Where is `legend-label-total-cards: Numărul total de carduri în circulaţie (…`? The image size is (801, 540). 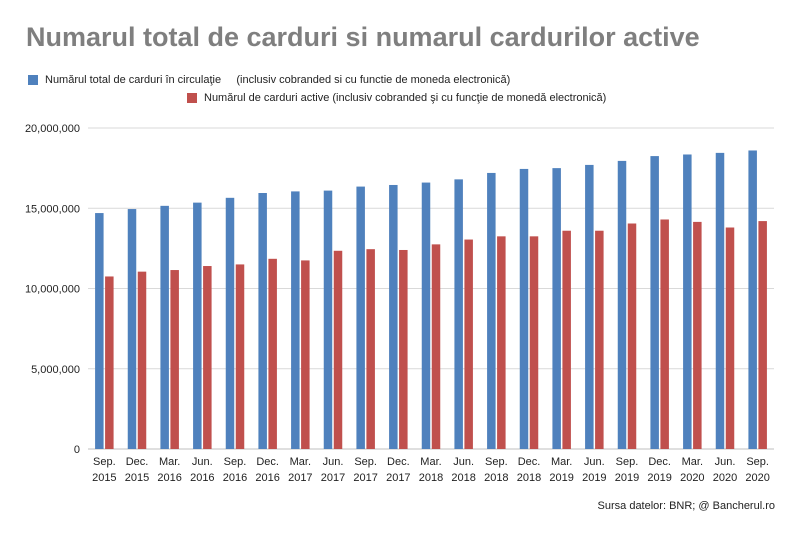 legend-label-total-cards: Numărul total de carduri în circulaţie (… is located at coordinates (278, 80).